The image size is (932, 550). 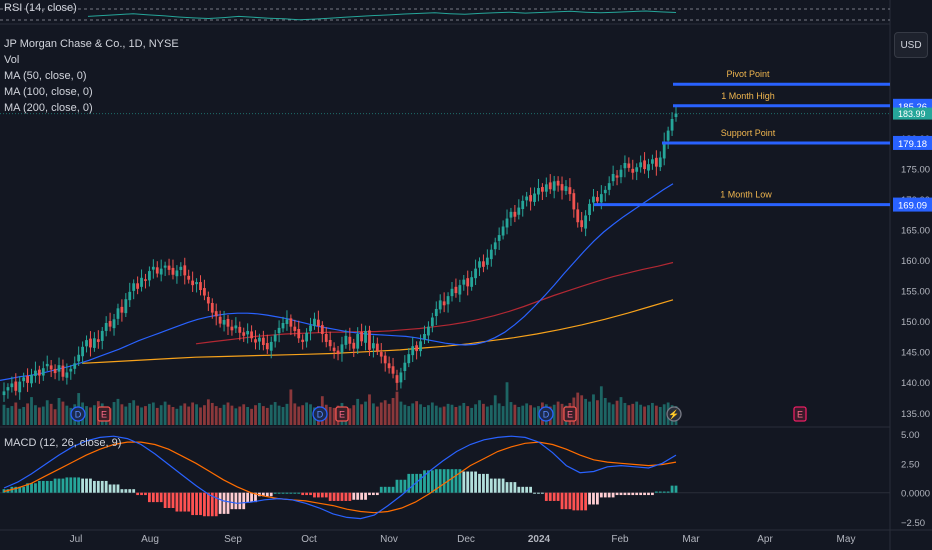 What do you see at coordinates (466, 539) in the screenshot?
I see `time-axis-label: Dec` at bounding box center [466, 539].